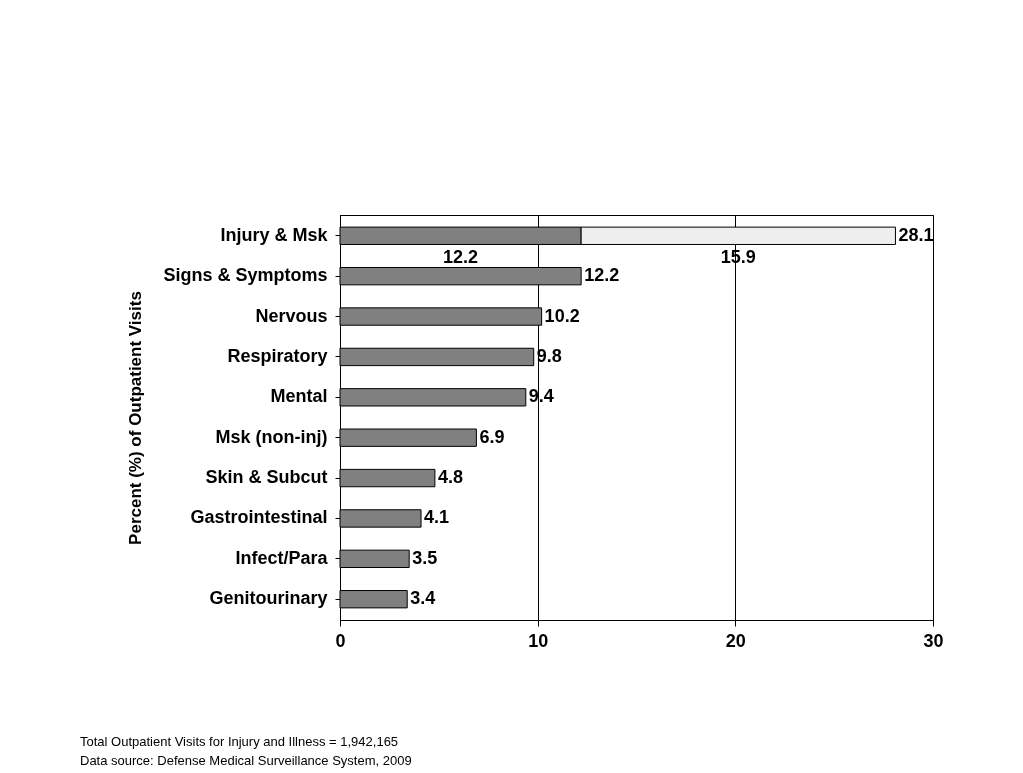 This screenshot has height=773, width=1023. What do you see at coordinates (291, 315) in the screenshot?
I see `y-tick-label: Nervous` at bounding box center [291, 315].